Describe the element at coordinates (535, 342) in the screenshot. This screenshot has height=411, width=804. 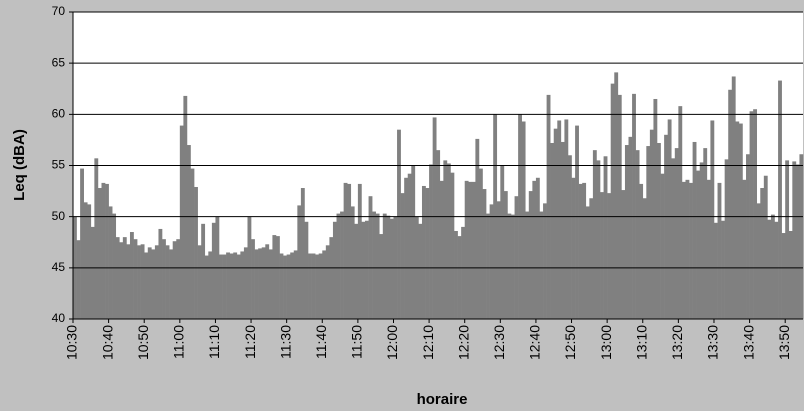
I see `x-tick-label: 12:40` at that location.